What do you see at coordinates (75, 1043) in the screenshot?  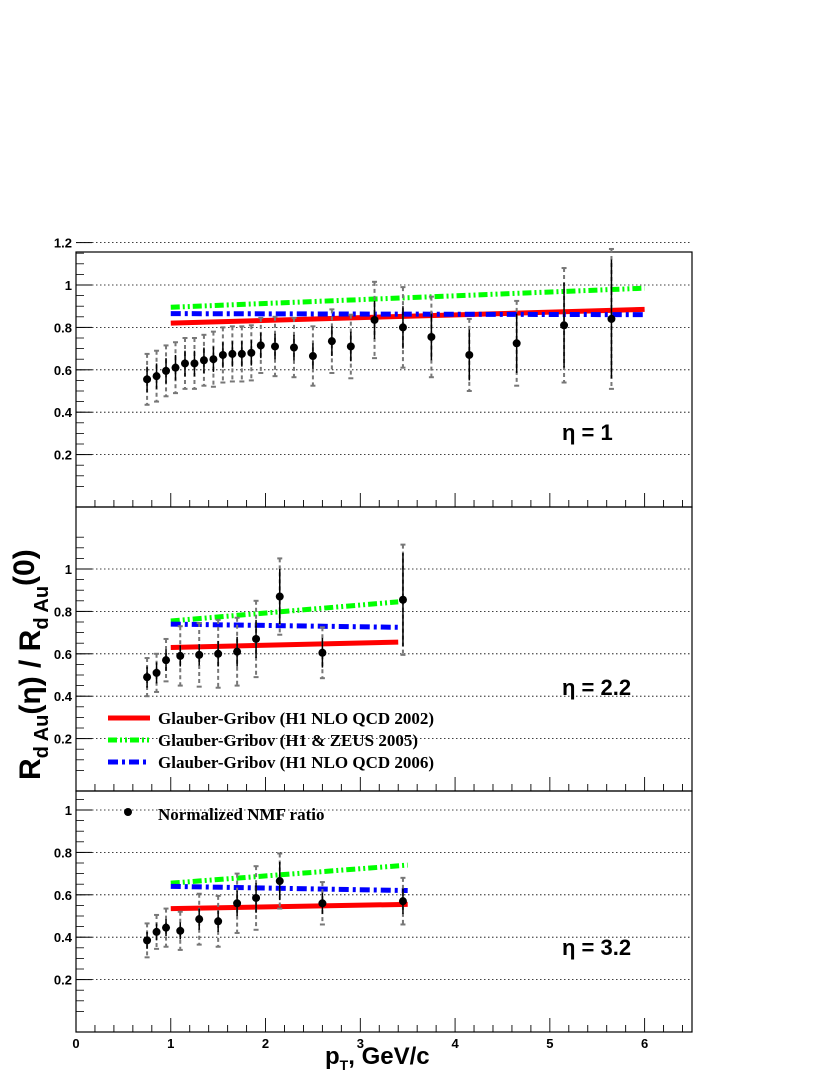 I see `x-tick-label: 0` at bounding box center [75, 1043].